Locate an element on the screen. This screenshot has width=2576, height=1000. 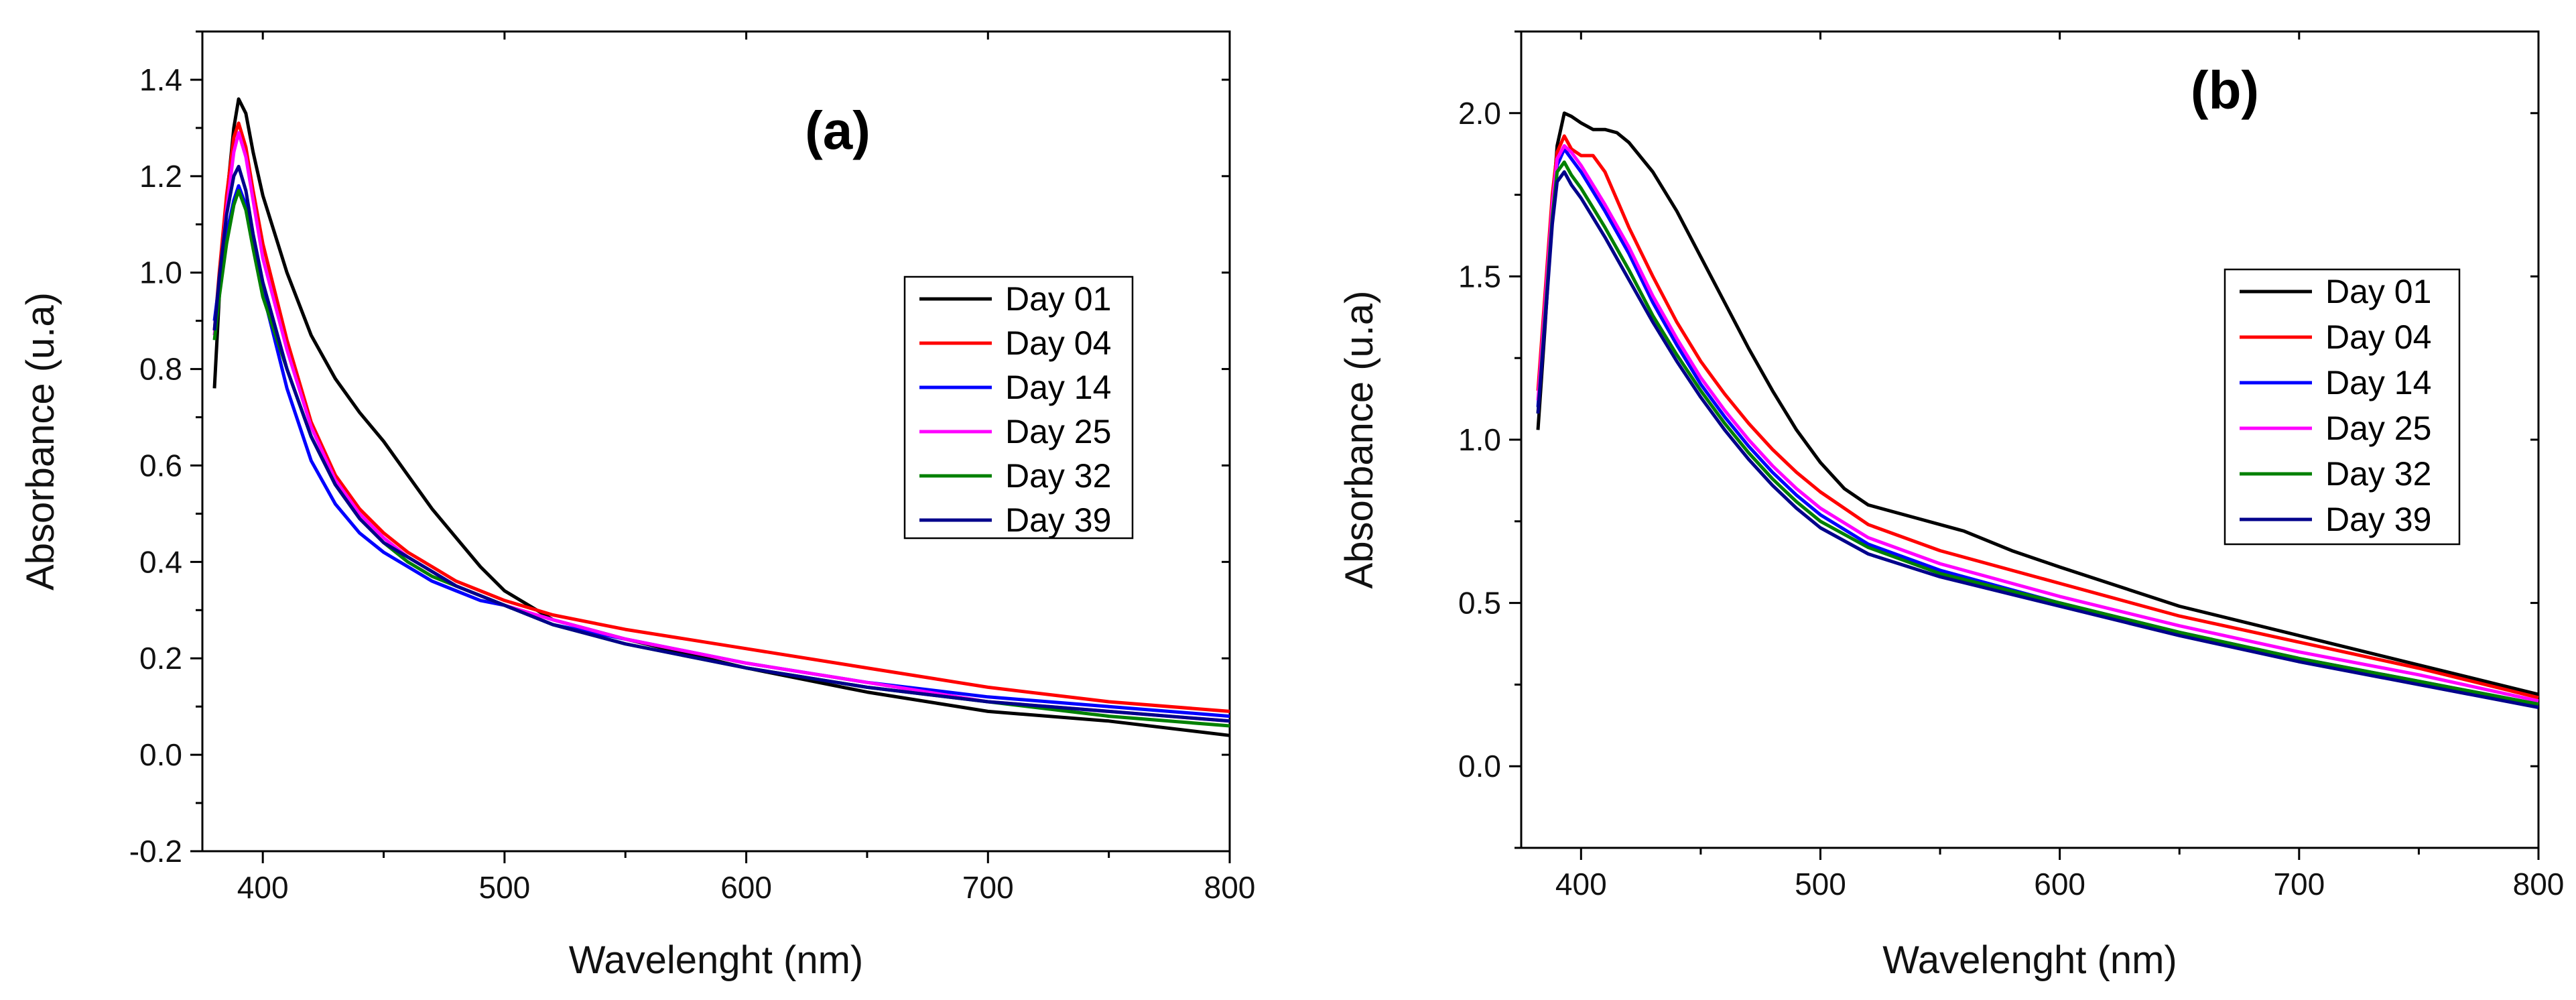
panel-b-legend-label-day-32: Day 32 is located at coordinates (2378, 474).